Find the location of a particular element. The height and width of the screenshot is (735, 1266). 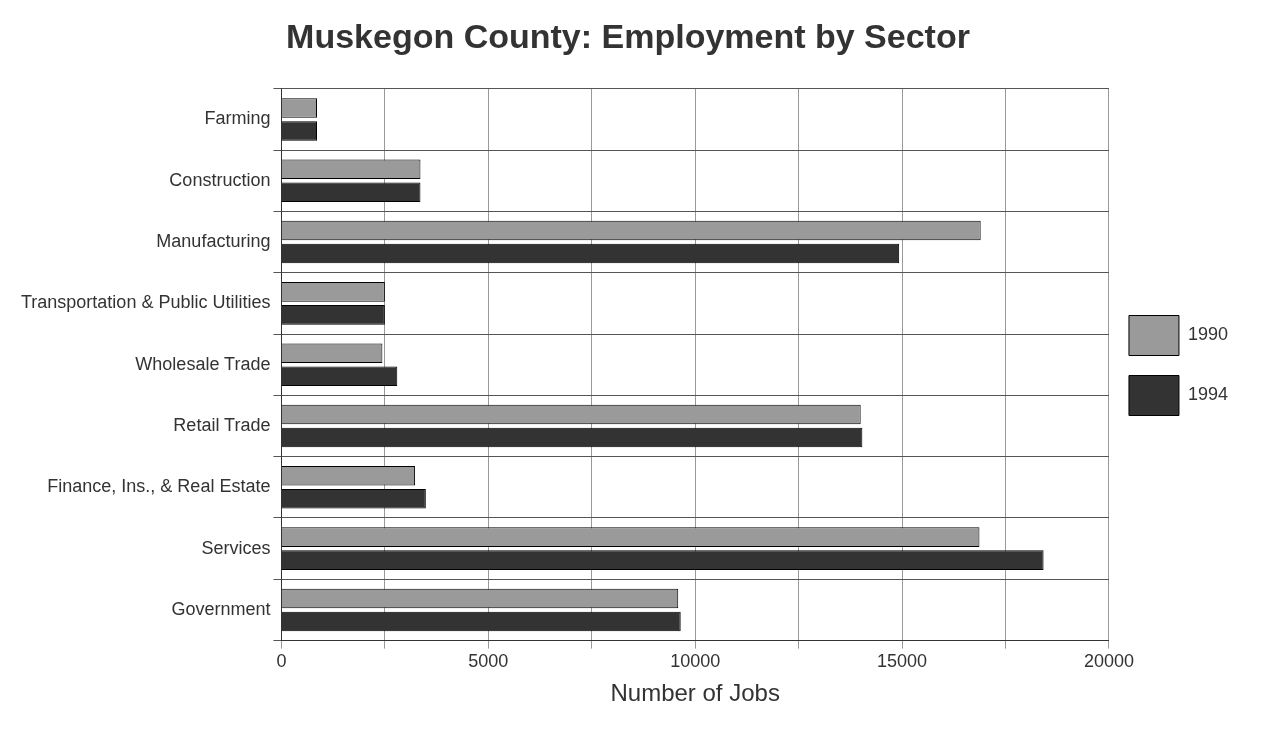

x-tick-label: 15000 is located at coordinates (902, 661).